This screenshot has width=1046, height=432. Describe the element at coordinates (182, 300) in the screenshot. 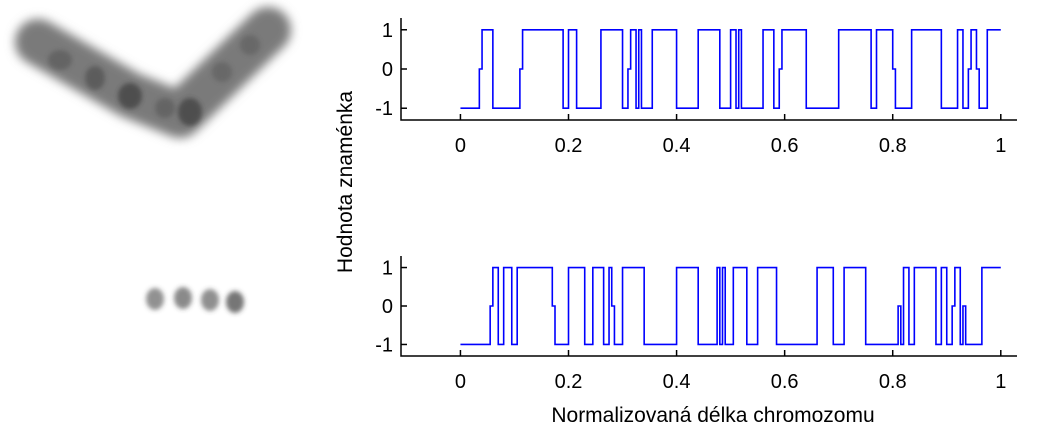

I see `chromosome-short-image` at that location.